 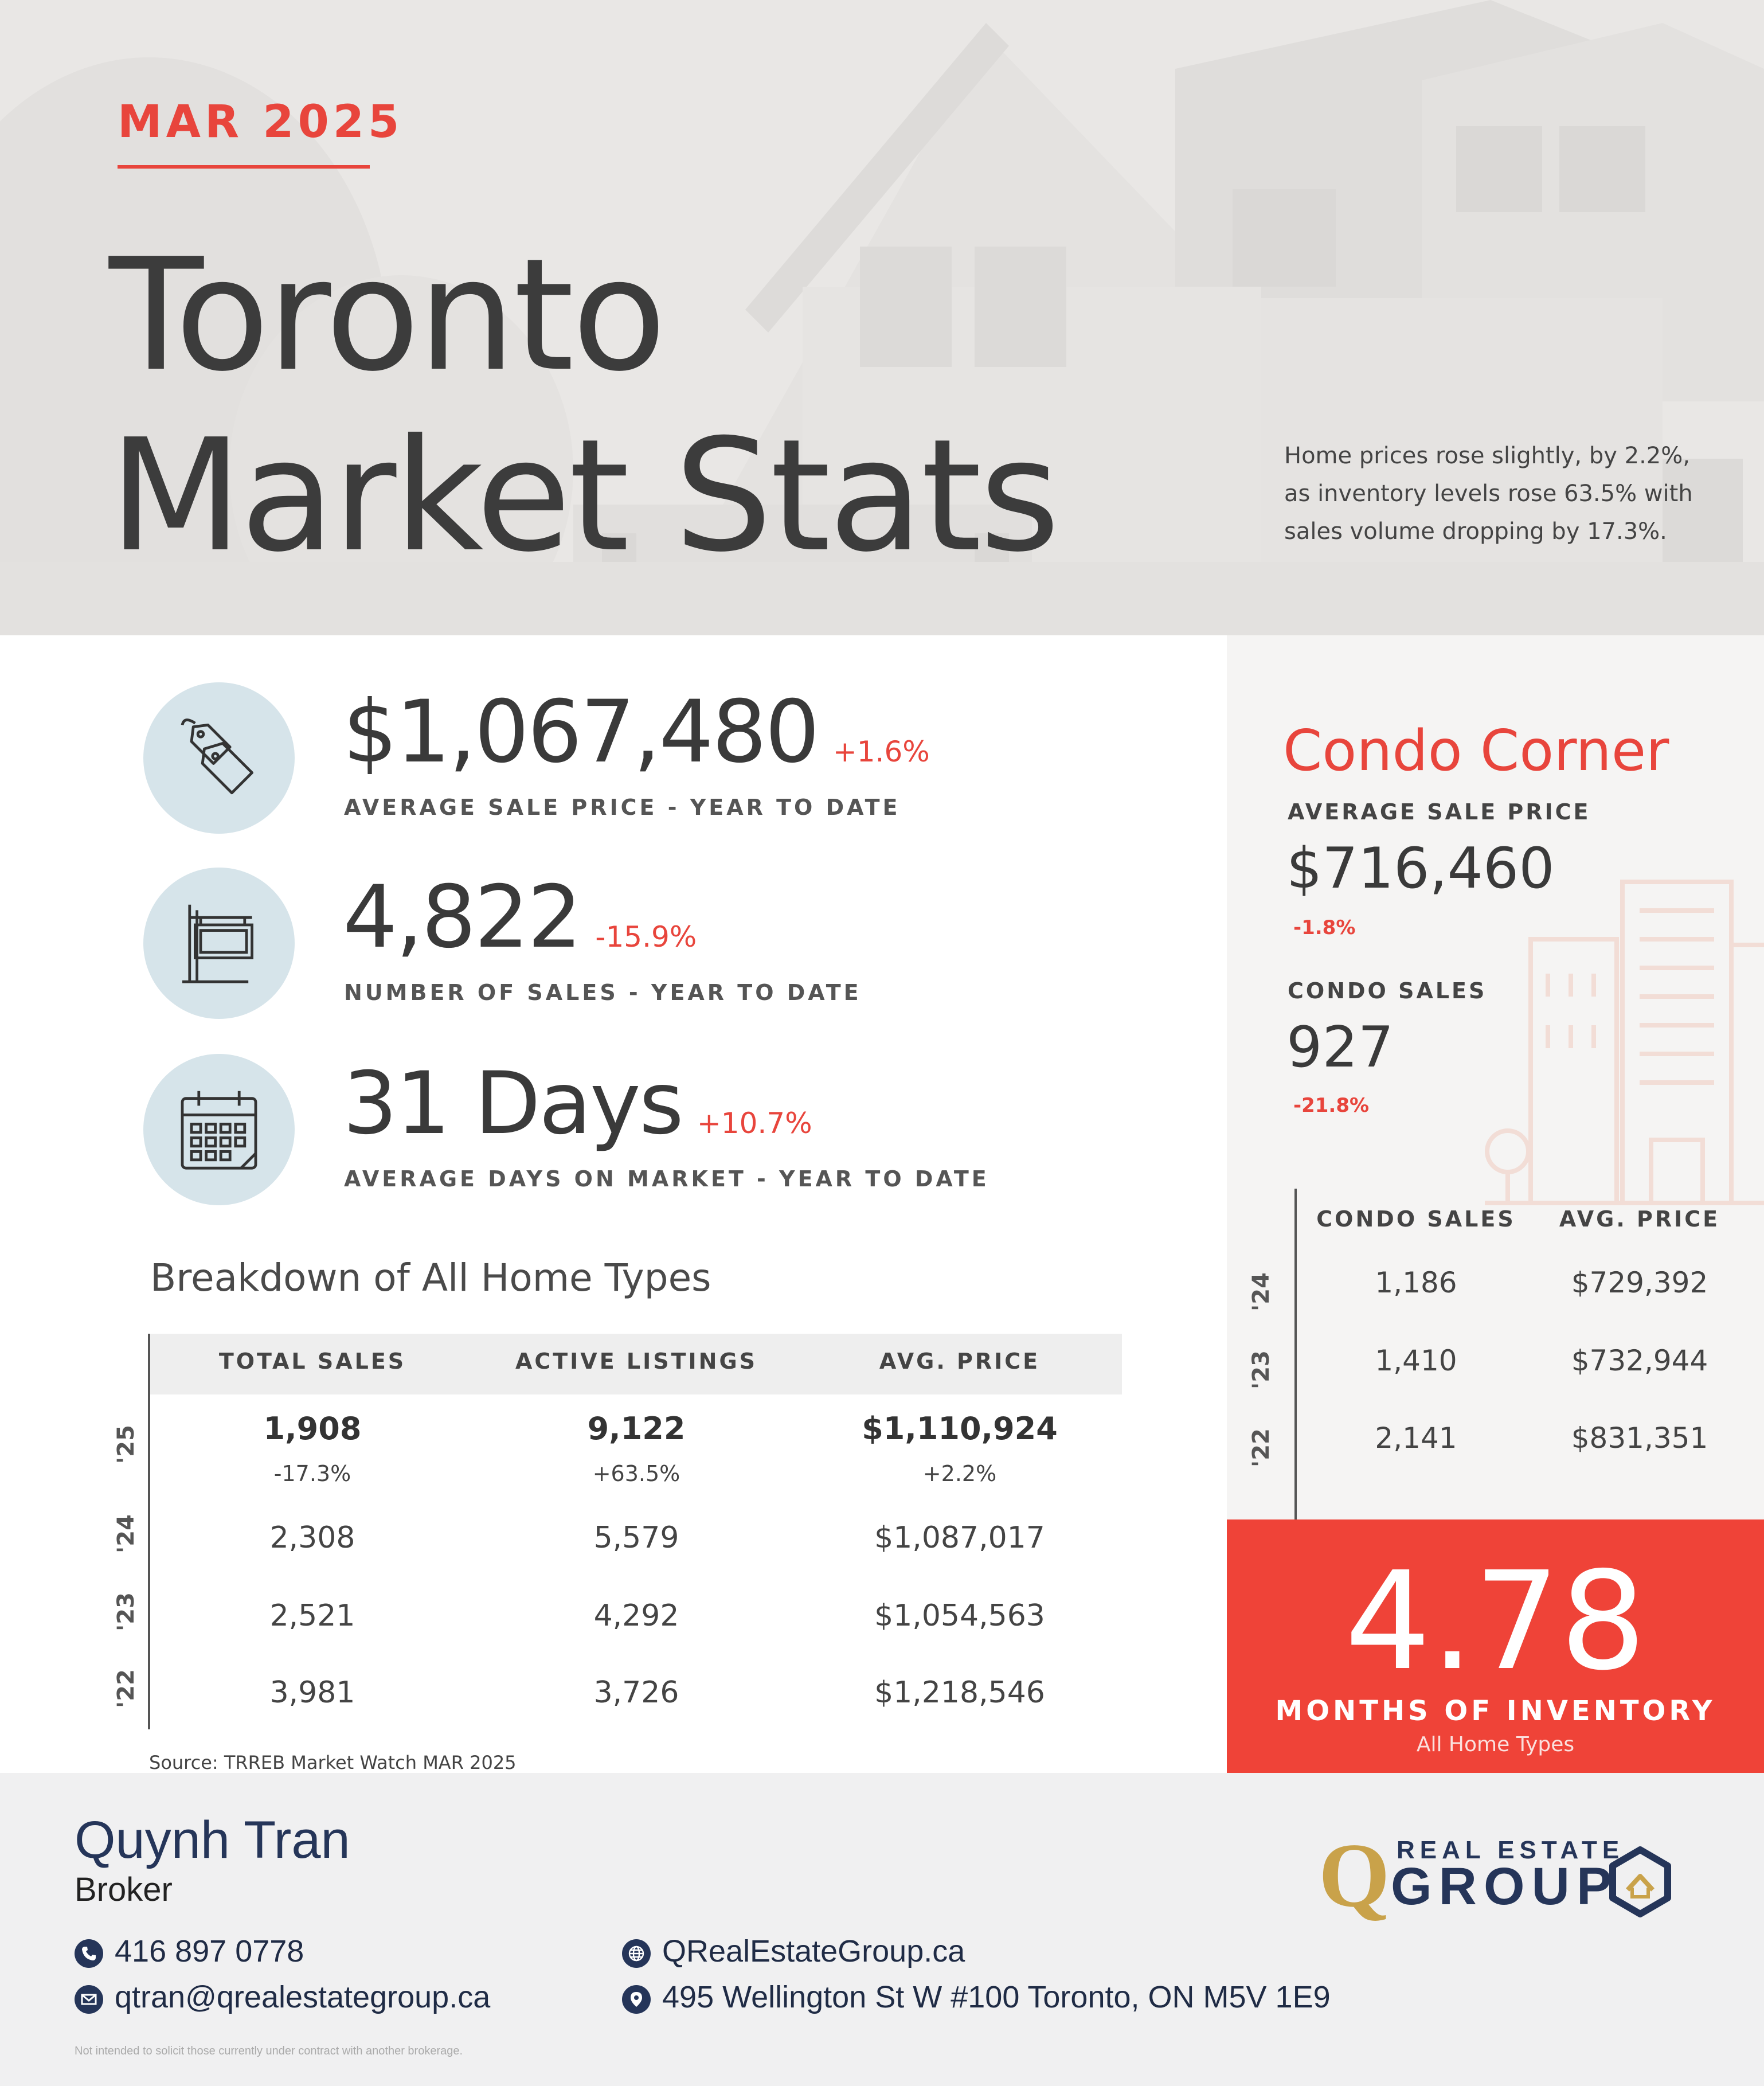 I want to click on brokerage-logo: Q REAL ESTATE GROUP, so click(x=1502, y=1875).